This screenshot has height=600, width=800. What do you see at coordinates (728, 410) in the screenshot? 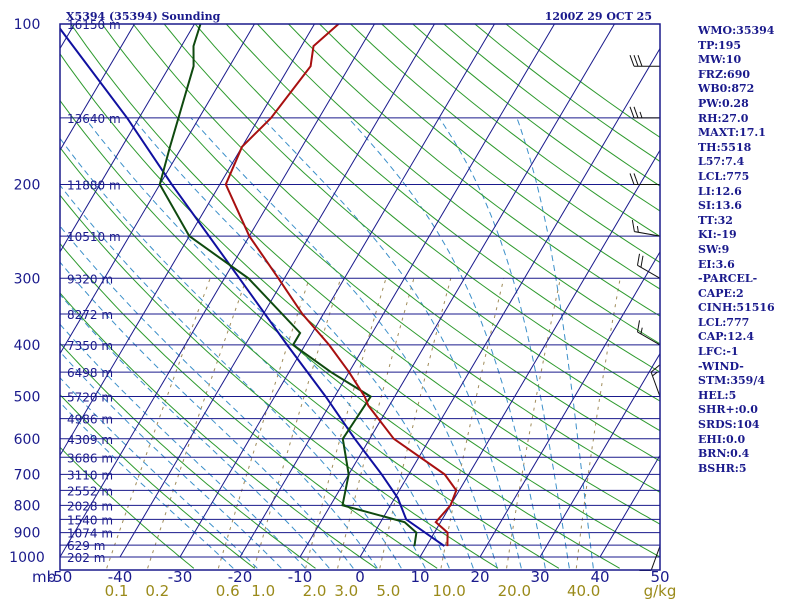
I see `index-item: SHR+:0.0` at bounding box center [728, 410].